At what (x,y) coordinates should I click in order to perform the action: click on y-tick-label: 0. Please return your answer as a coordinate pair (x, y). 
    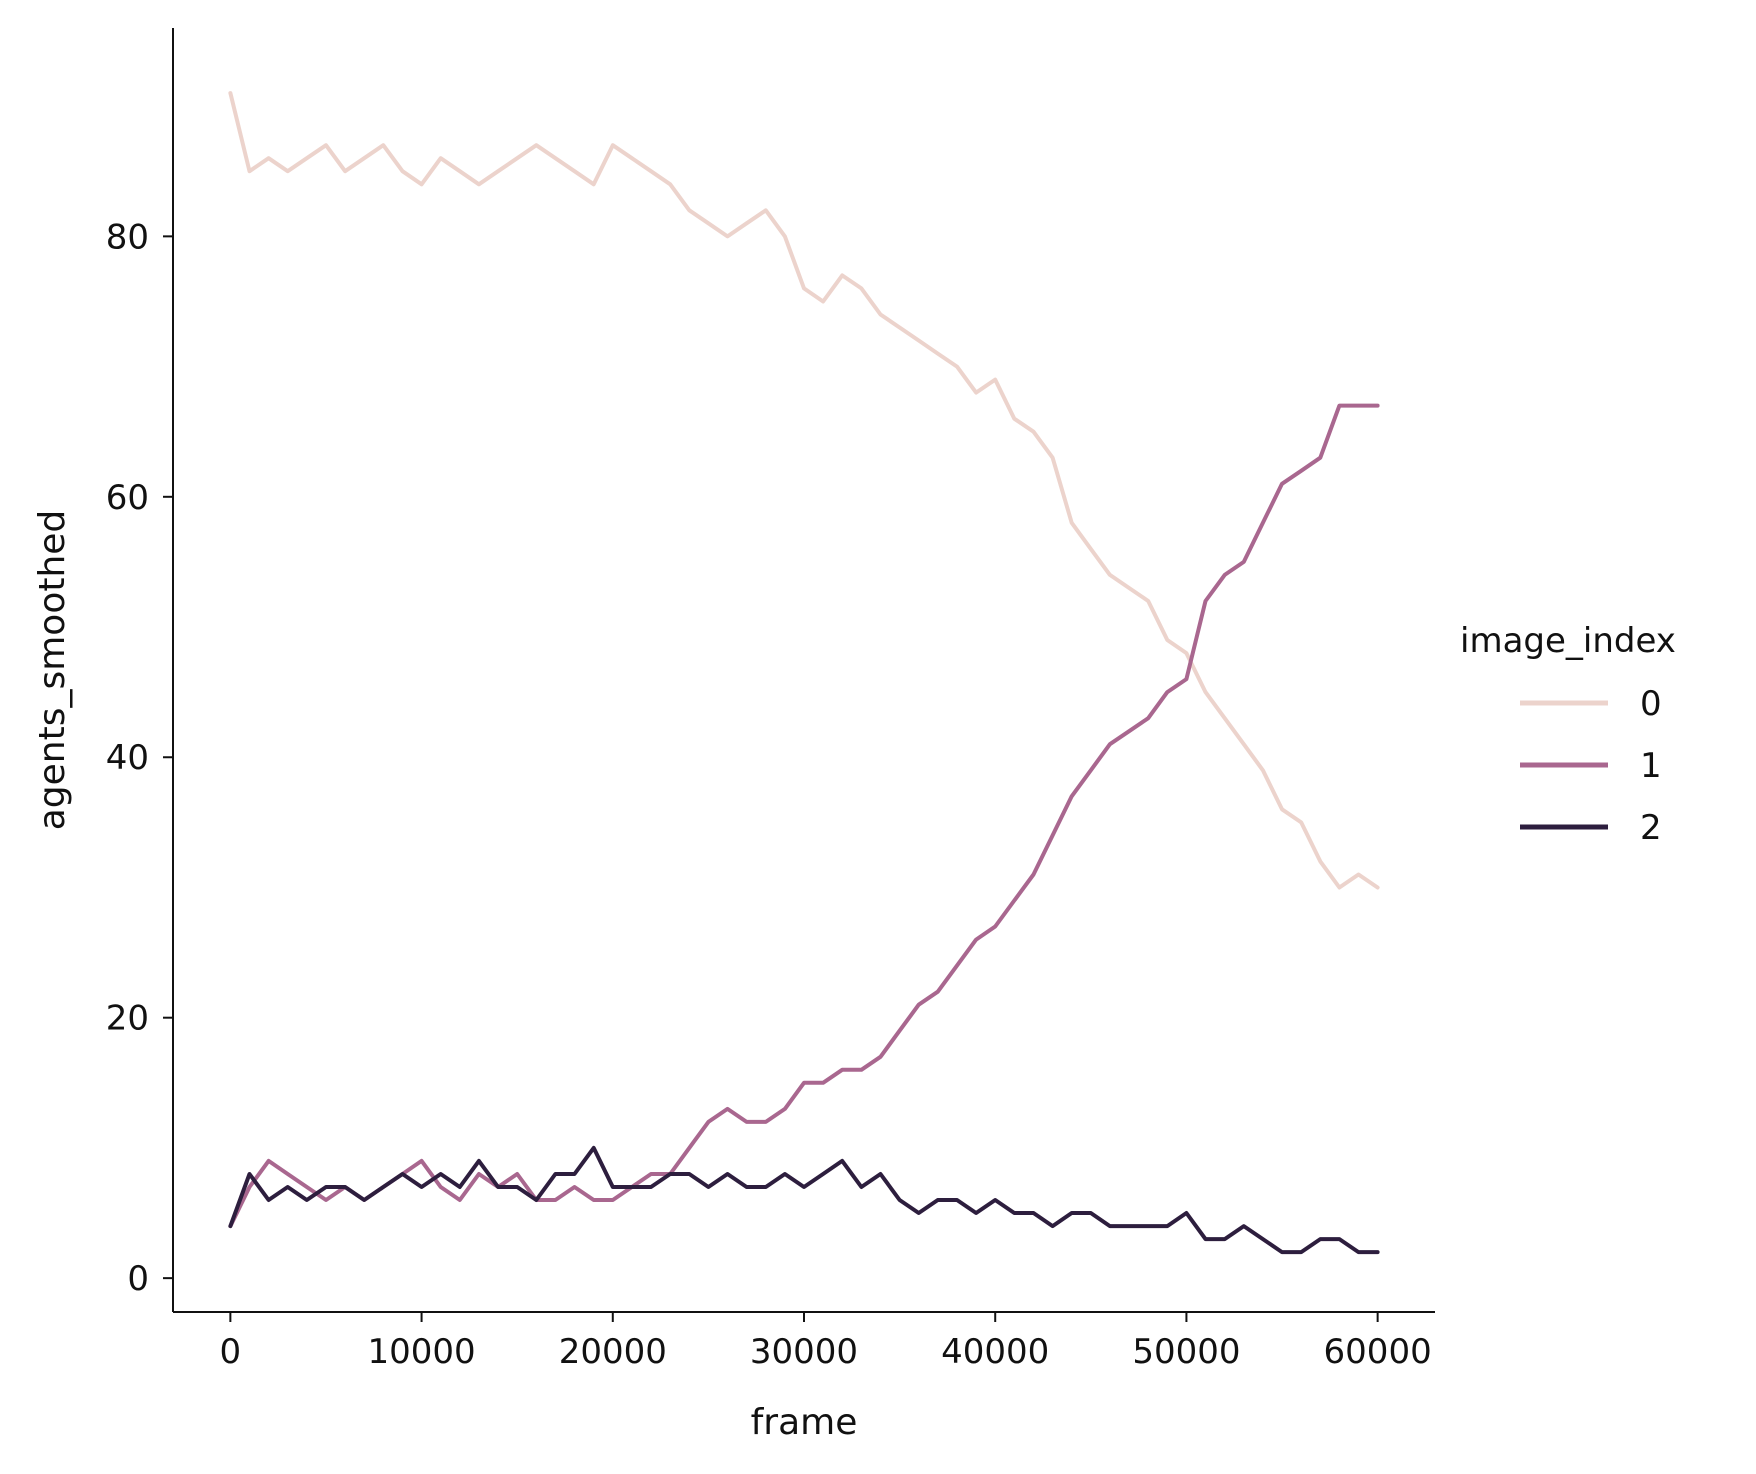
    Looking at the image, I should click on (138, 1279).